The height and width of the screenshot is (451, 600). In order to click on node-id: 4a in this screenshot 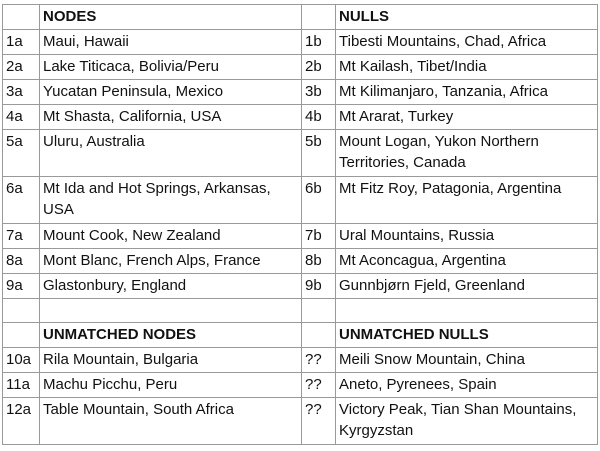, I will do `click(21, 117)`.